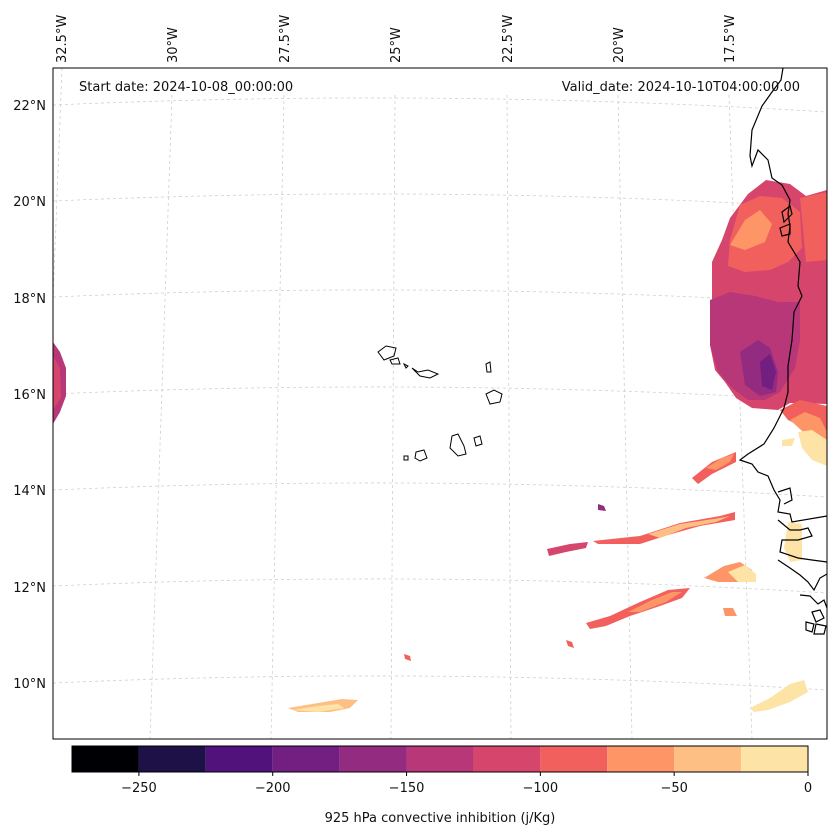 The height and width of the screenshot is (836, 837). I want to click on colorbar-tick-label: −100, so click(541, 788).